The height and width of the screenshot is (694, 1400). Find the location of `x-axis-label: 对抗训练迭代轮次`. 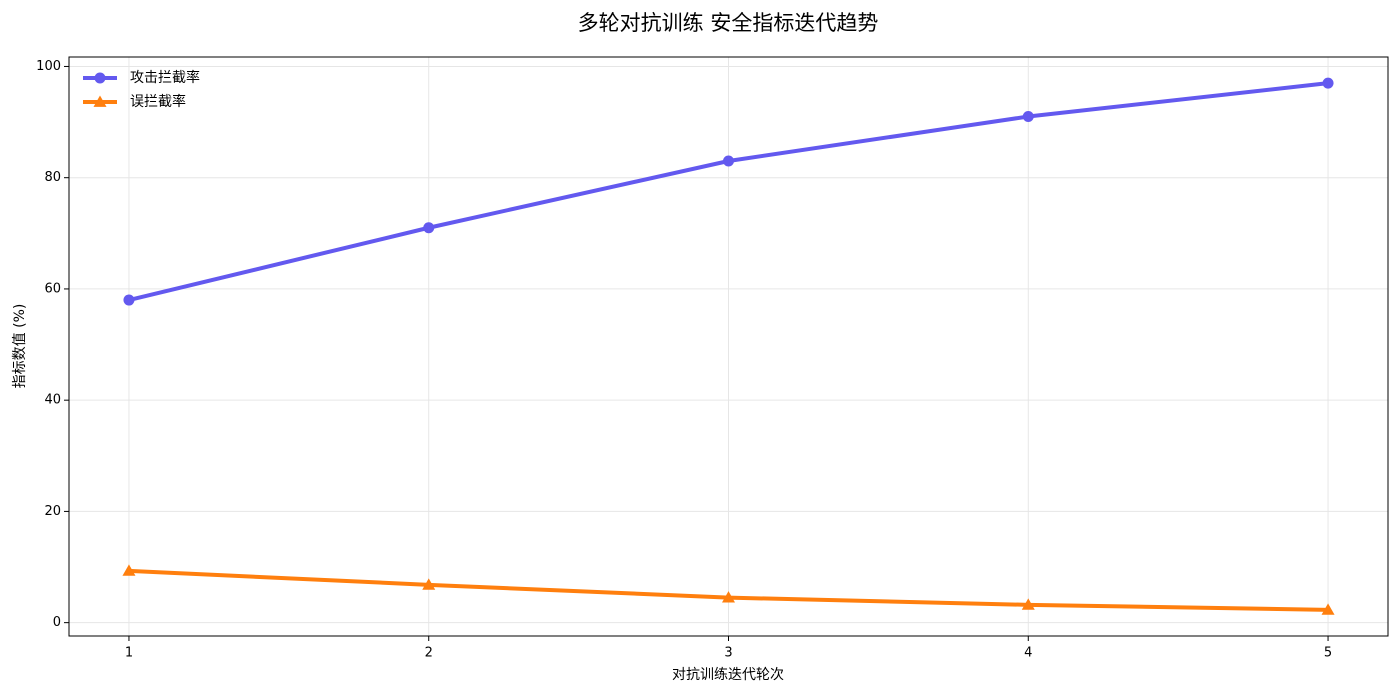

x-axis-label: 对抗训练迭代轮次 is located at coordinates (728, 675).